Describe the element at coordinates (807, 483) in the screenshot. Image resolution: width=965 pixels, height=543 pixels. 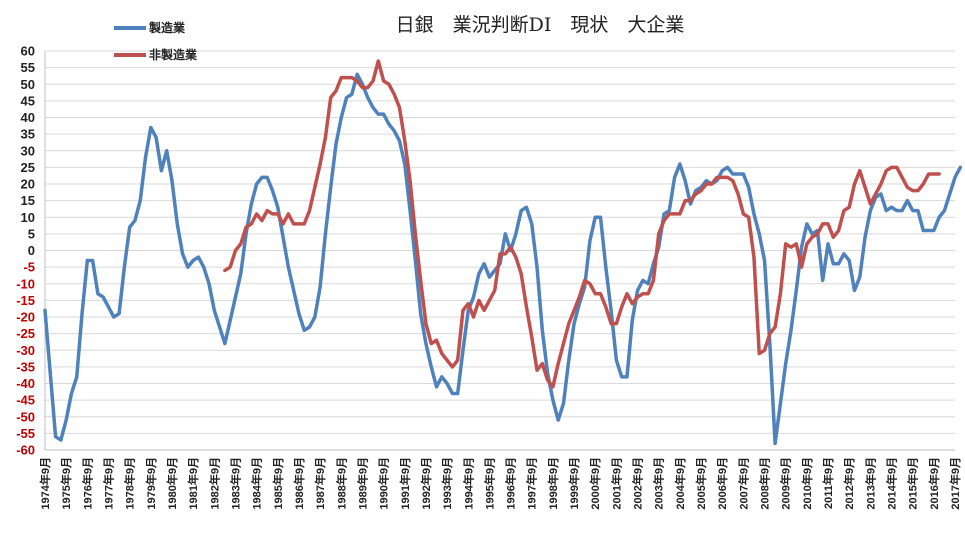
I see `x-tick-label: 2010年9月` at that location.